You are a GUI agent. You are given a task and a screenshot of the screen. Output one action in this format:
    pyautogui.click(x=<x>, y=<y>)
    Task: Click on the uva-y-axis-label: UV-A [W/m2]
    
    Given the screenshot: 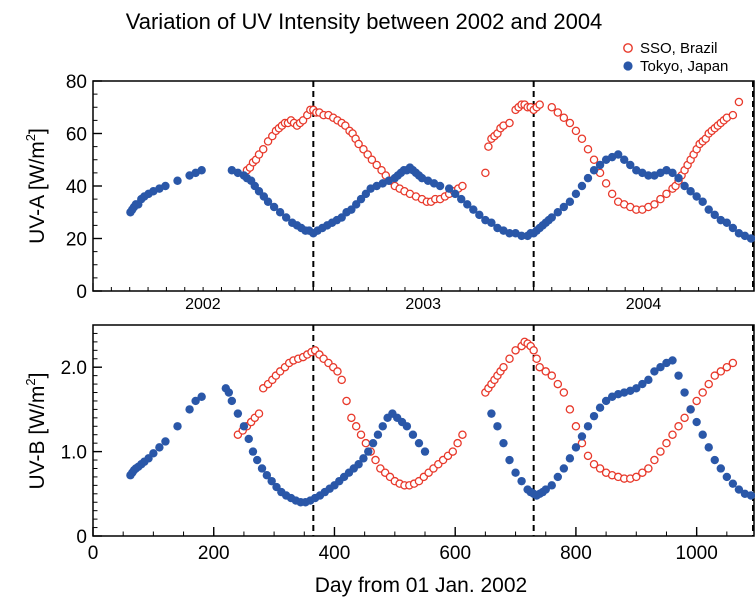 What is the action you would take?
    pyautogui.click(x=36, y=186)
    